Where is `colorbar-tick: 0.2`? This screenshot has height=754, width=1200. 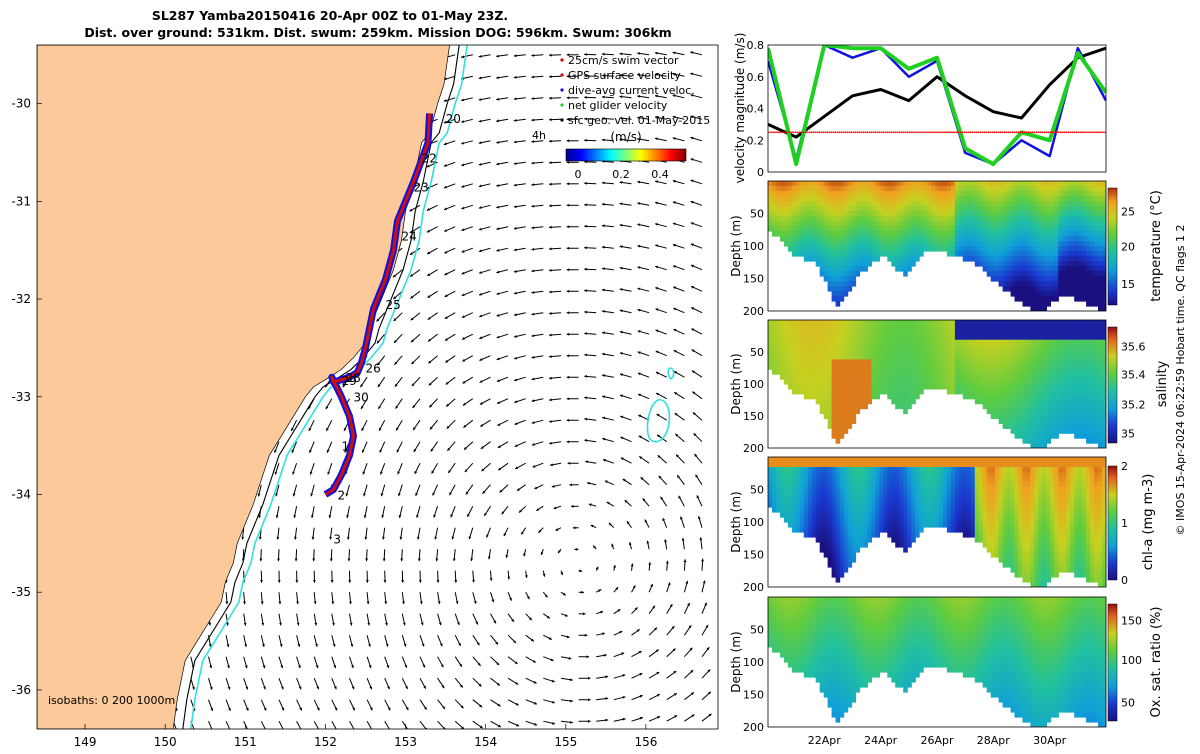
colorbar-tick: 0.2 is located at coordinates (621, 174).